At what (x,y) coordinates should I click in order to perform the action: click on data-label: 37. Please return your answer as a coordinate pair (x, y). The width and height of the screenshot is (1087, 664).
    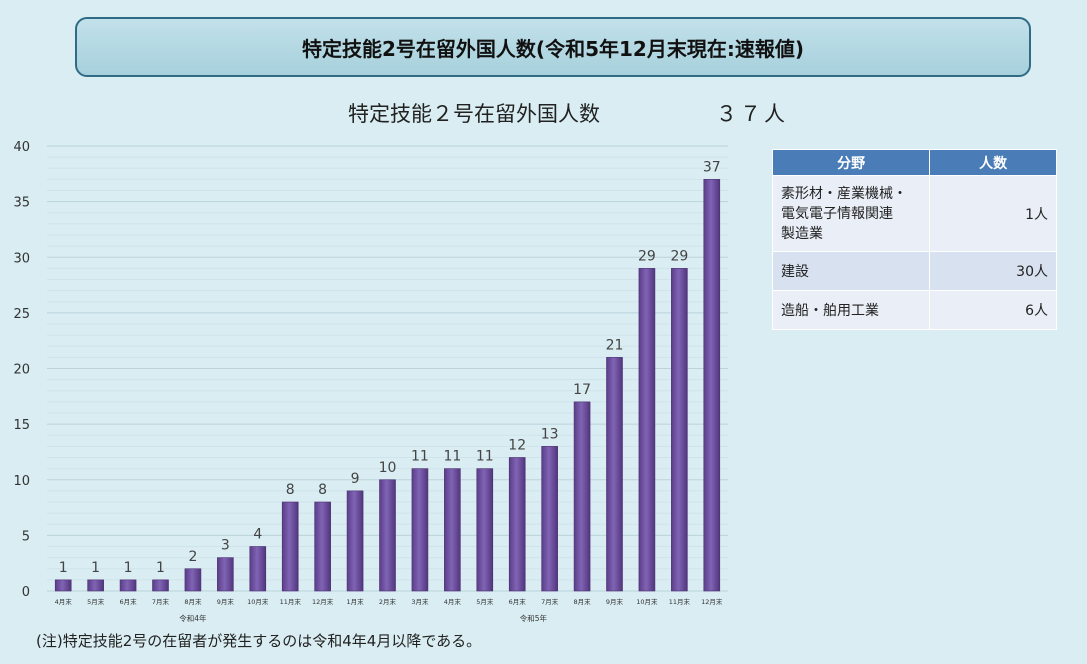
    Looking at the image, I should click on (712, 167).